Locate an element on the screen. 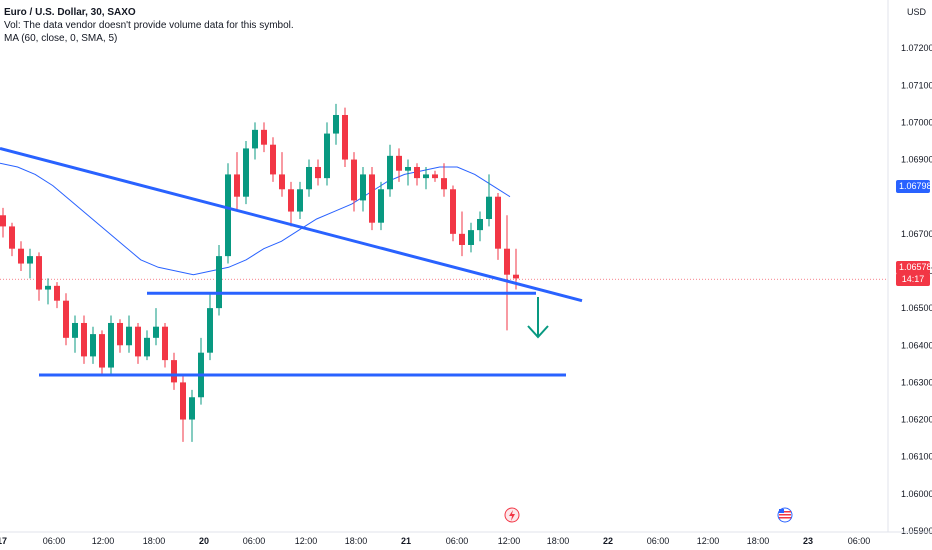  price-tick-label: 1.07100 is located at coordinates (916, 85).